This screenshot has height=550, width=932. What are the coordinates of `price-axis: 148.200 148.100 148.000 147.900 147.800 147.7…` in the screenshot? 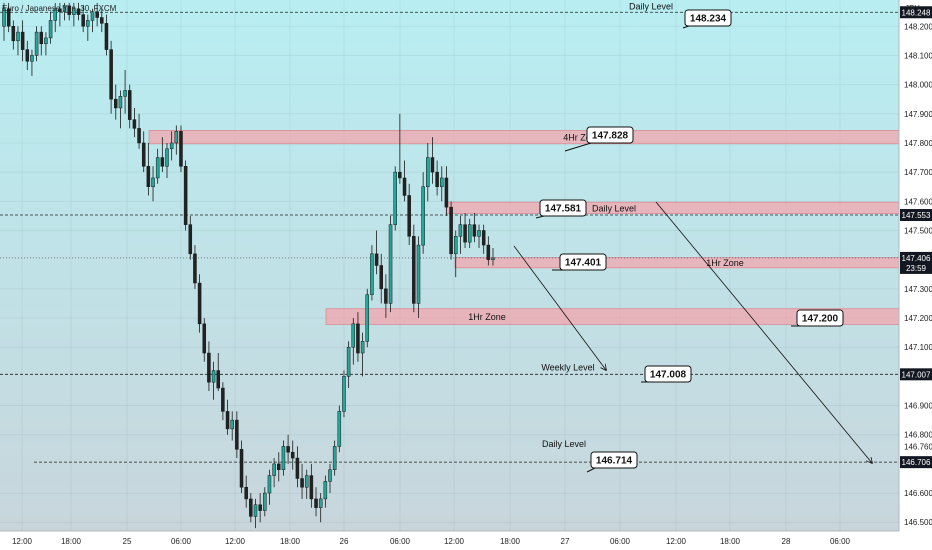 It's located at (918, 274).